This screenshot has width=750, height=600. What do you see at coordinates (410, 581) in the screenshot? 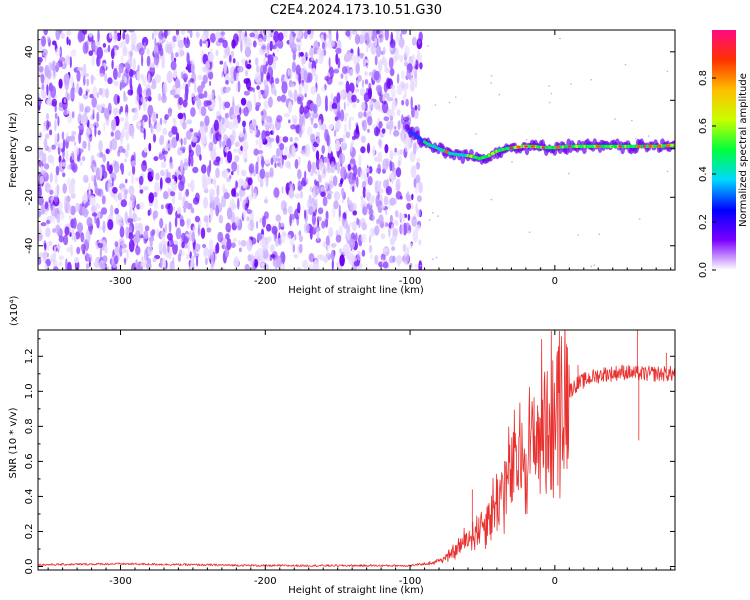
I see `snr-xtick-label: -100` at bounding box center [410, 581].